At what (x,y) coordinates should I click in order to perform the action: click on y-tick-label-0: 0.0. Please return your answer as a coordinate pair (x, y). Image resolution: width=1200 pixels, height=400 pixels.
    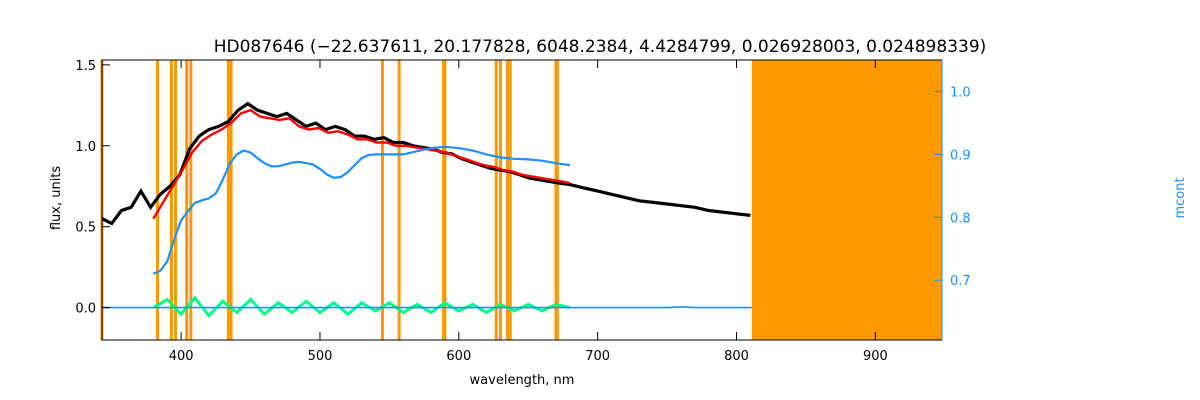
    Looking at the image, I should click on (85, 309).